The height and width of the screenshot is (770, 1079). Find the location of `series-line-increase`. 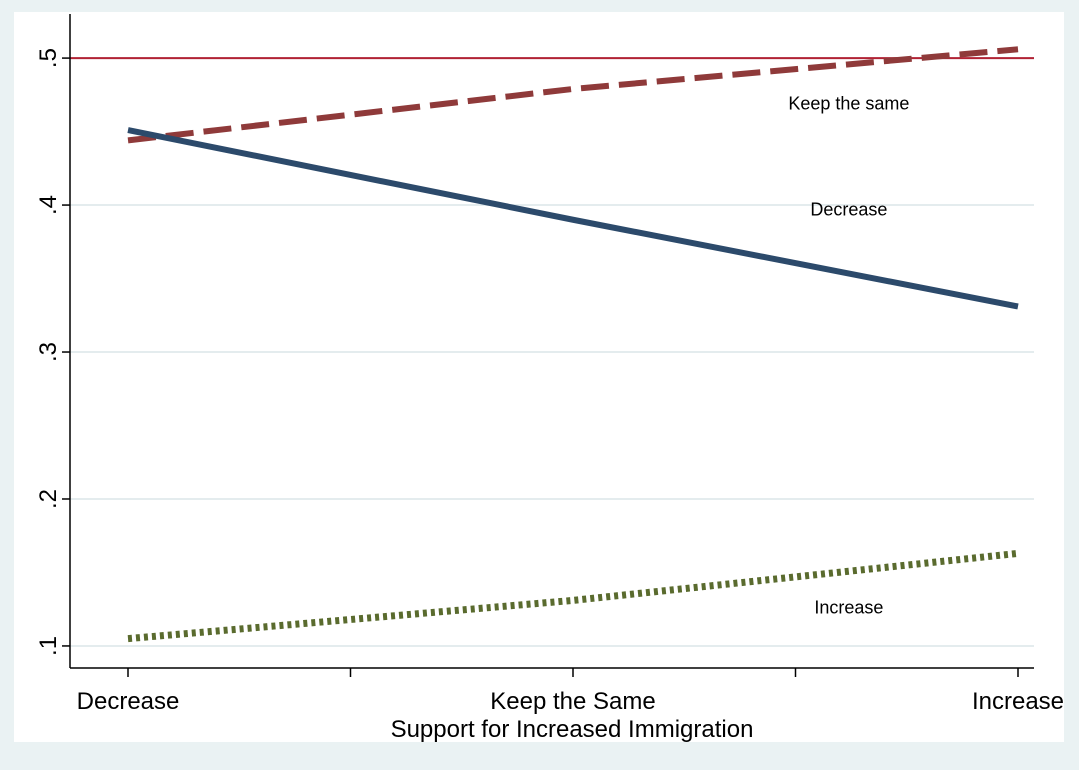

series-line-increase is located at coordinates (573, 596).